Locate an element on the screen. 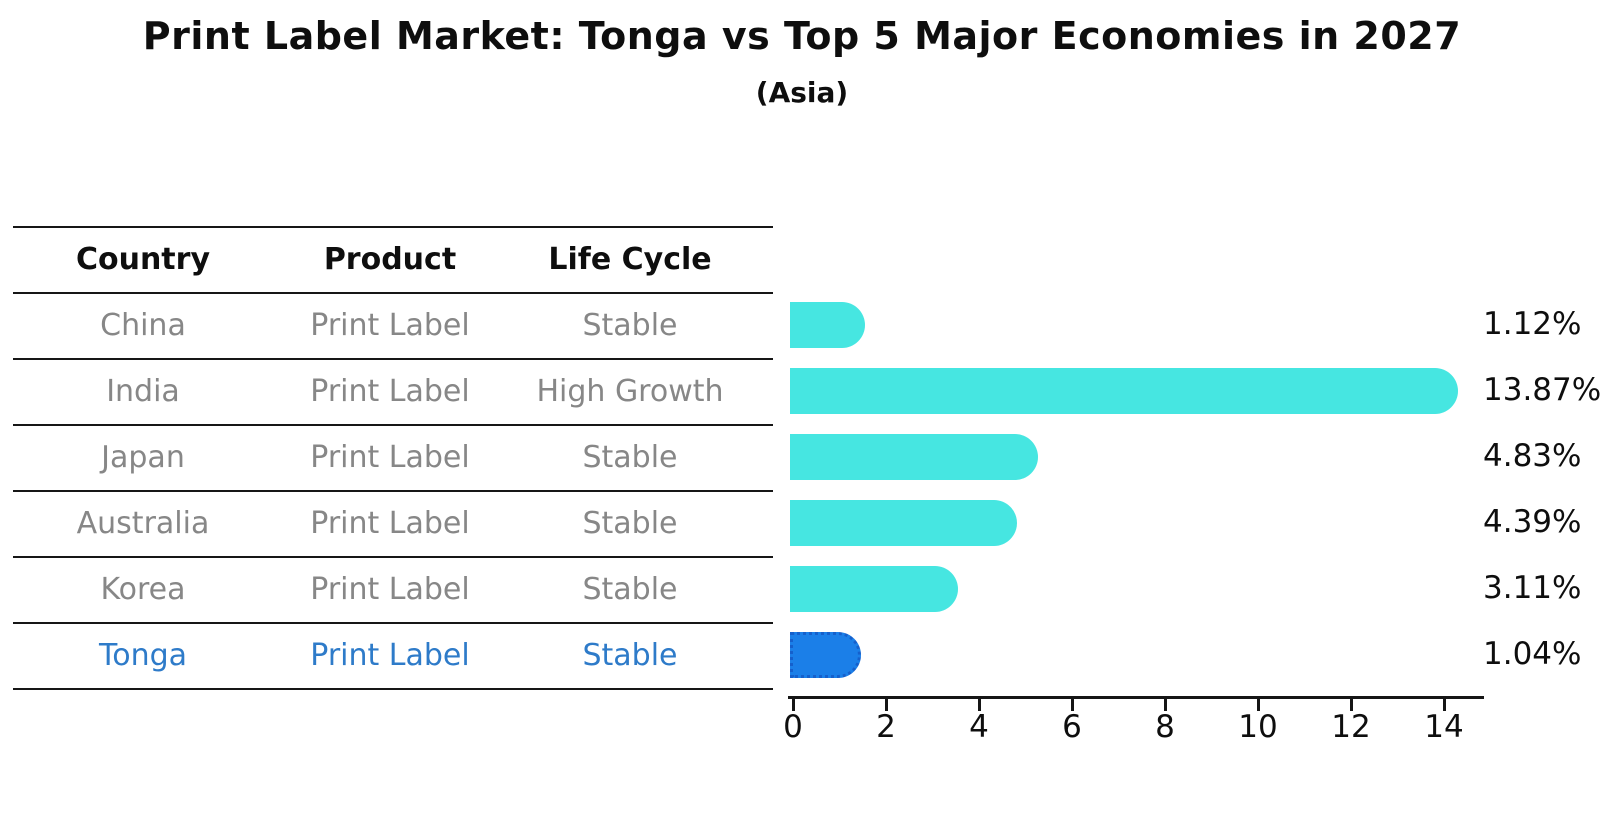 The image size is (1604, 823). table-row: Australia Print Label Stable is located at coordinates (393, 523).